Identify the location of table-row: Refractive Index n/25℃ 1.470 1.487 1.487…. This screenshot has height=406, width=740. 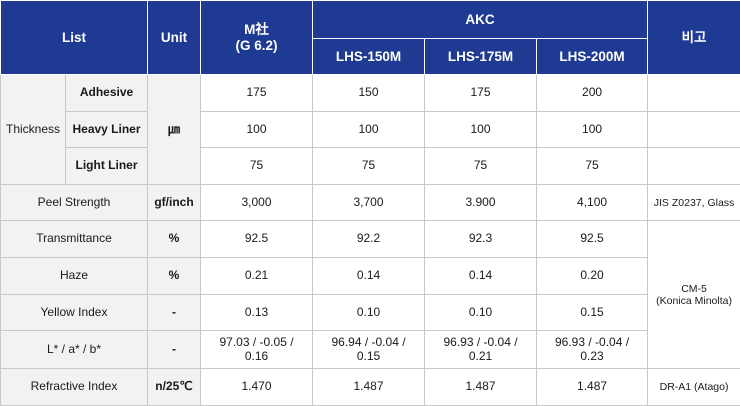
(370, 387).